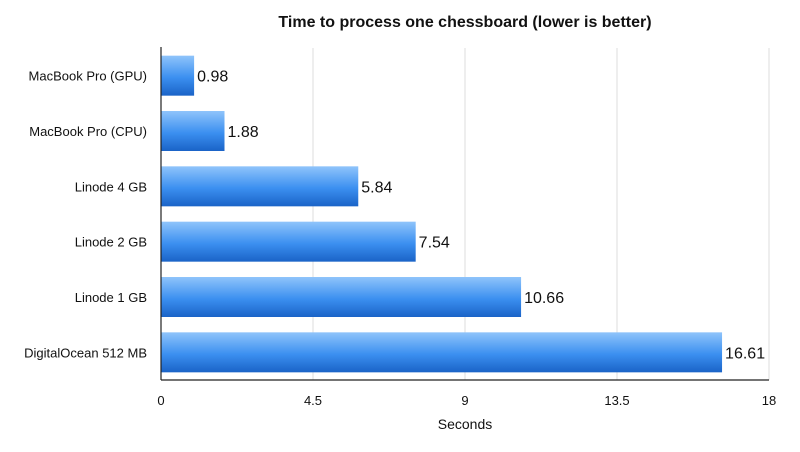 This screenshot has height=452, width=800. Describe the element at coordinates (616, 400) in the screenshot. I see `x-tick-label: 13.5` at that location.